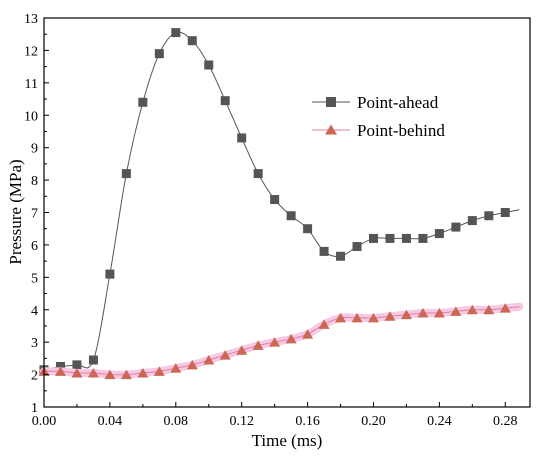 The image size is (550, 458). I want to click on y-tick-label: 11, so click(31, 84).